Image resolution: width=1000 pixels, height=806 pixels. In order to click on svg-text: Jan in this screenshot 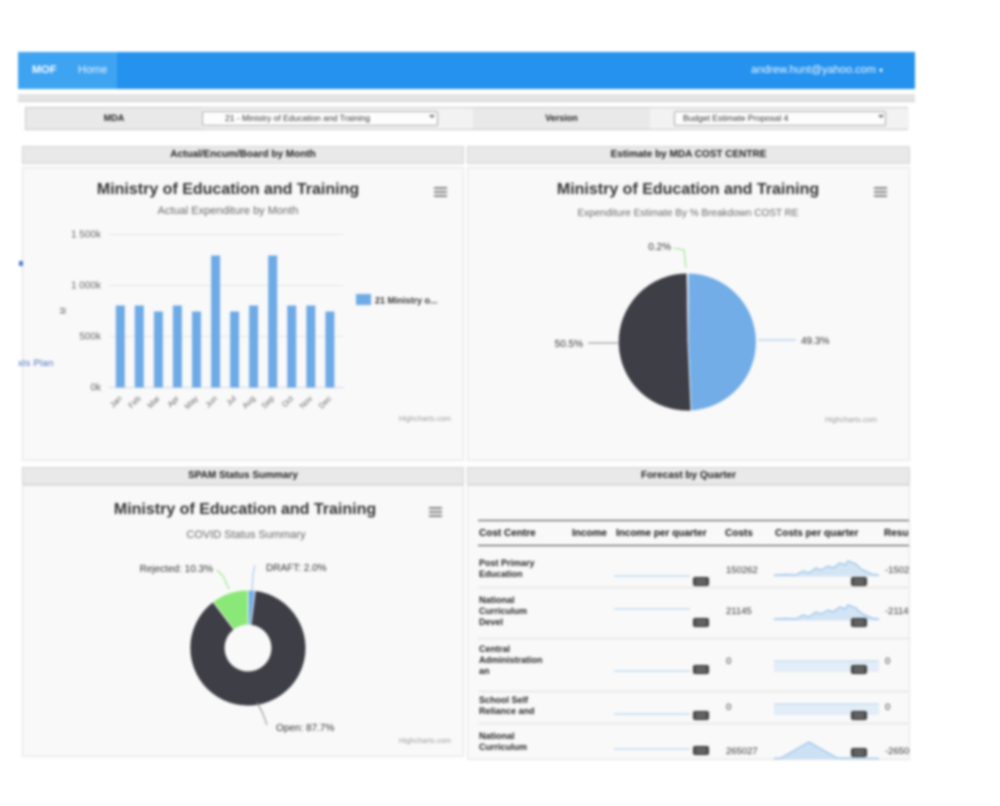, I will do `click(115, 401)`.